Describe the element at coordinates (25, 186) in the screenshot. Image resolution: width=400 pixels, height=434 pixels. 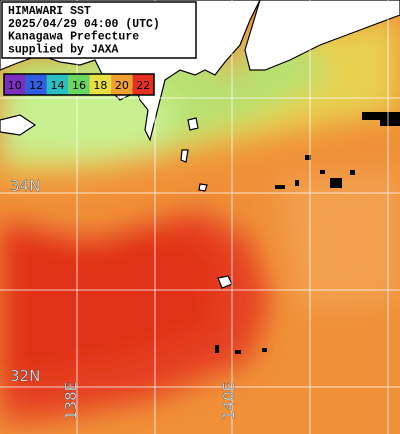
I see `lat-label: 34N` at that location.